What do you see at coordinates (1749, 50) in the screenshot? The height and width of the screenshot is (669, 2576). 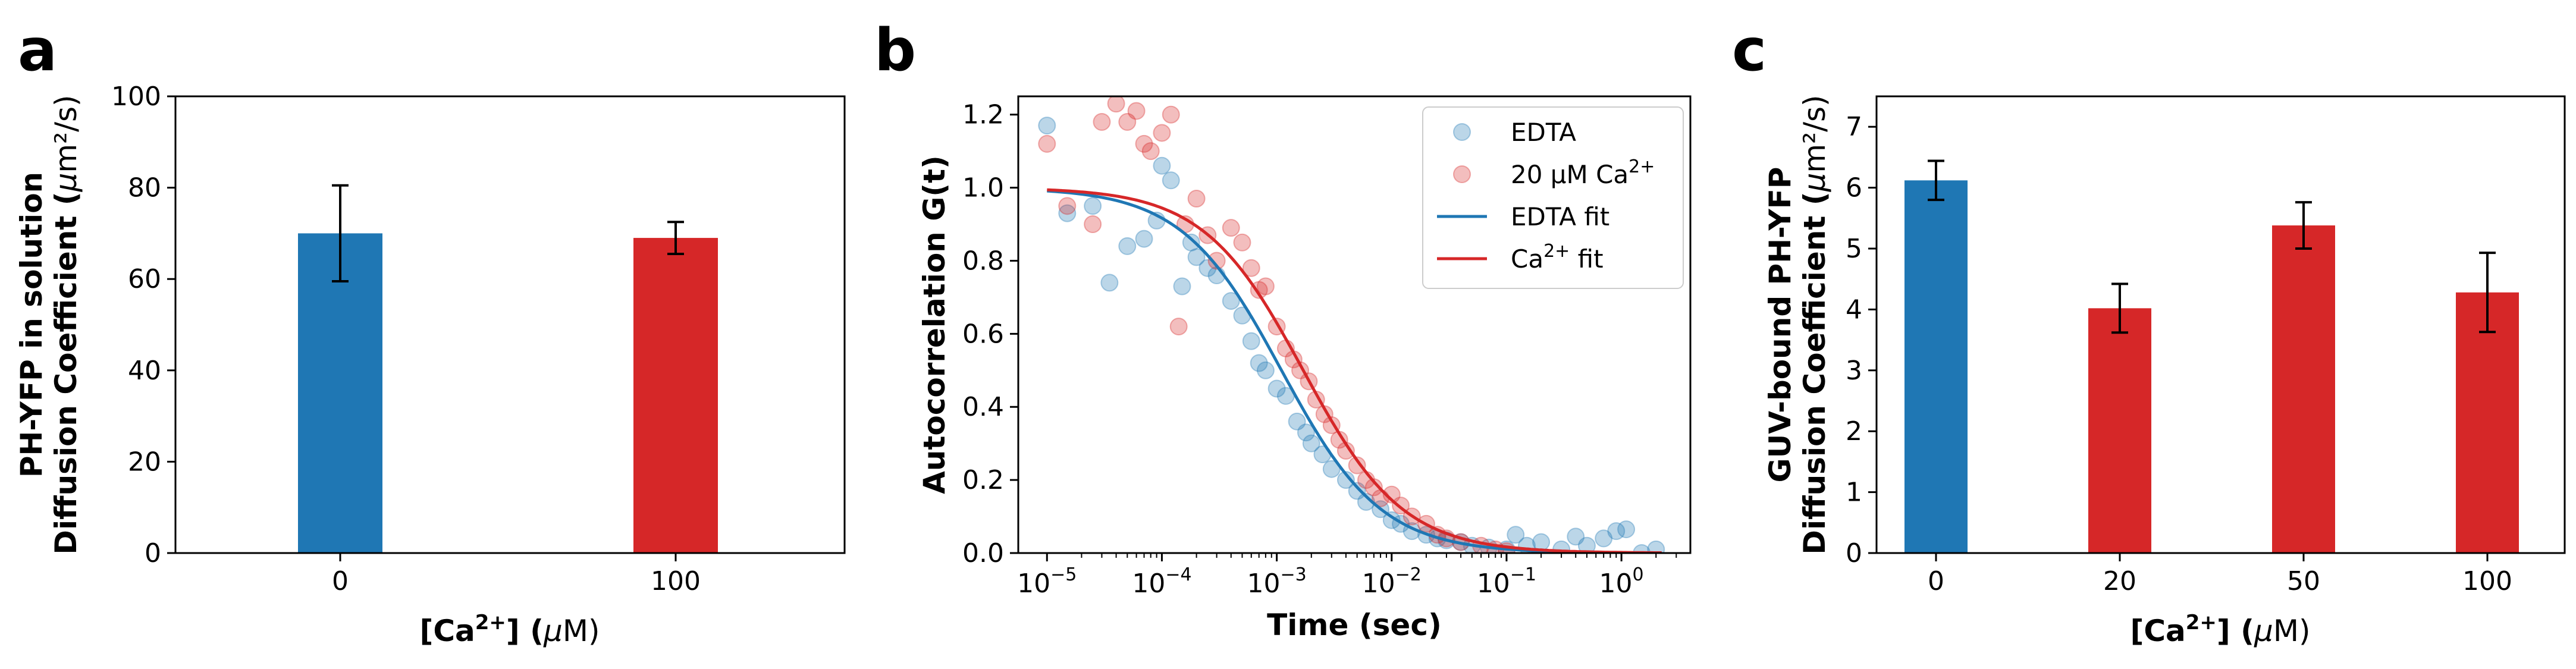 I see `panel-letter-c: c` at bounding box center [1749, 50].